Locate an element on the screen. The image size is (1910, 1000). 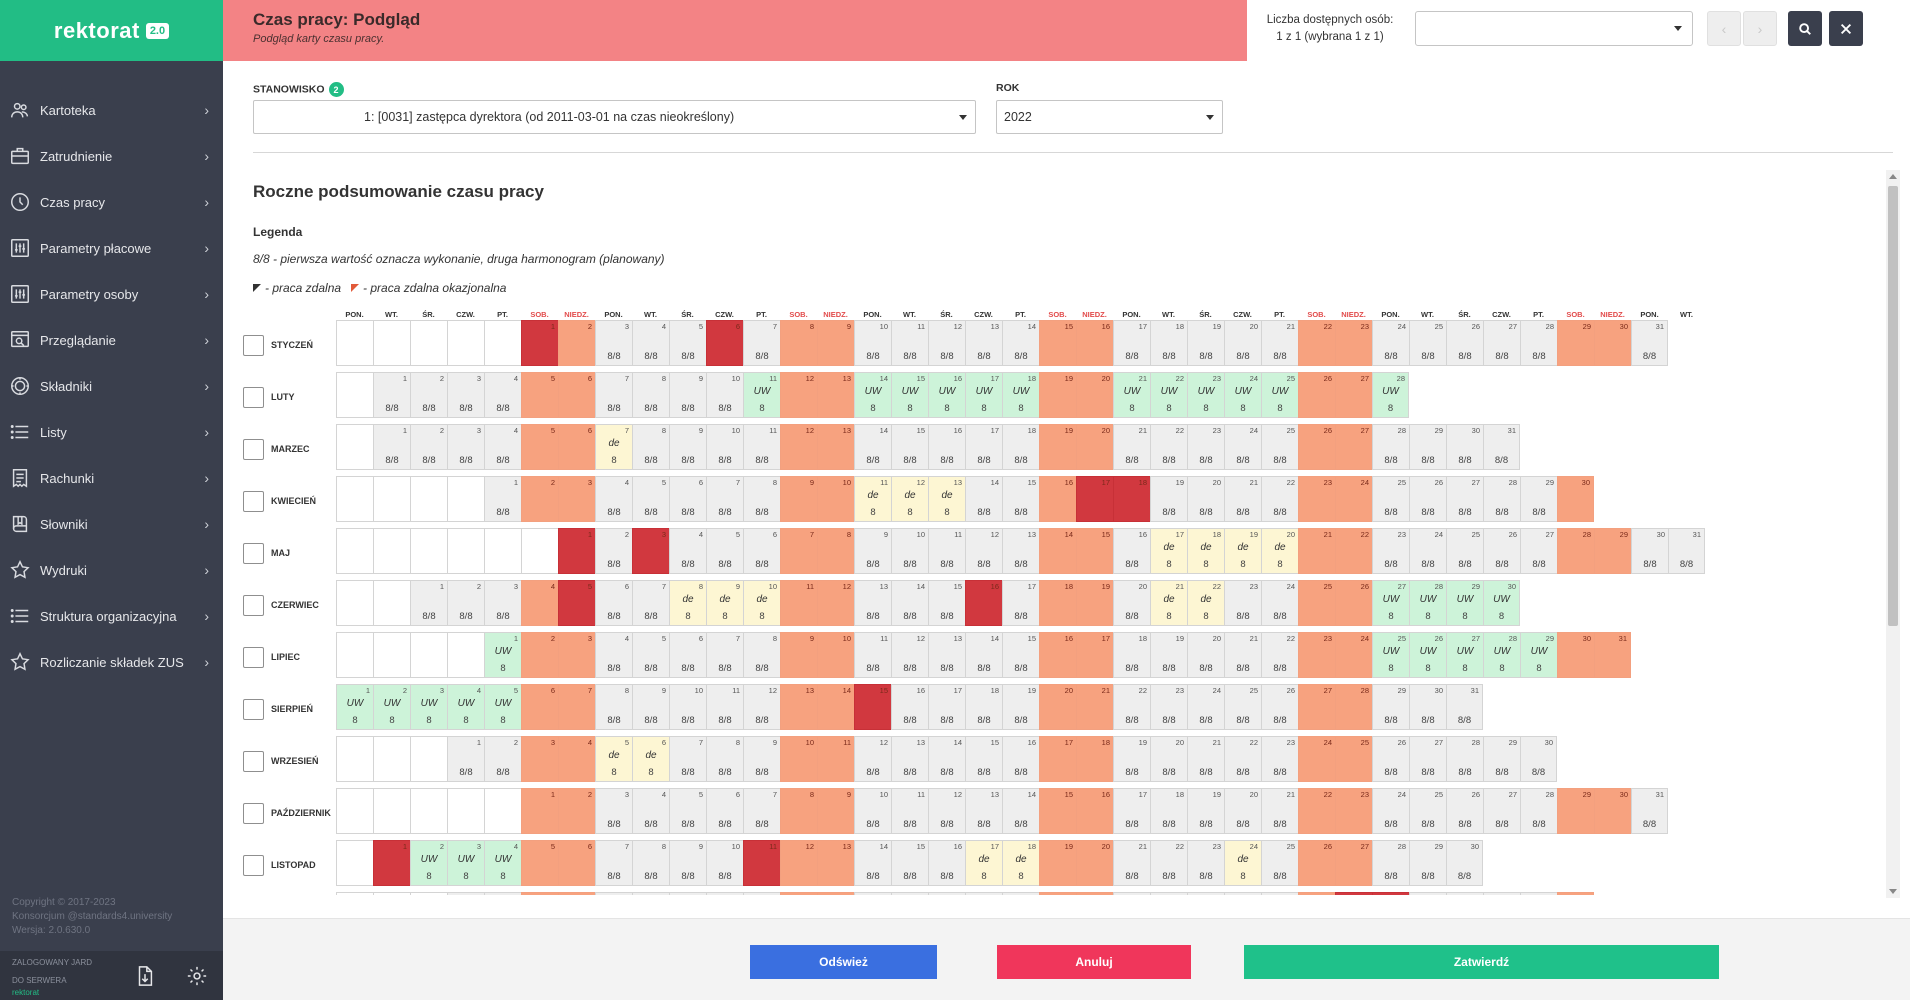
day-cell: 29 8/8 is located at coordinates (1538, 499).